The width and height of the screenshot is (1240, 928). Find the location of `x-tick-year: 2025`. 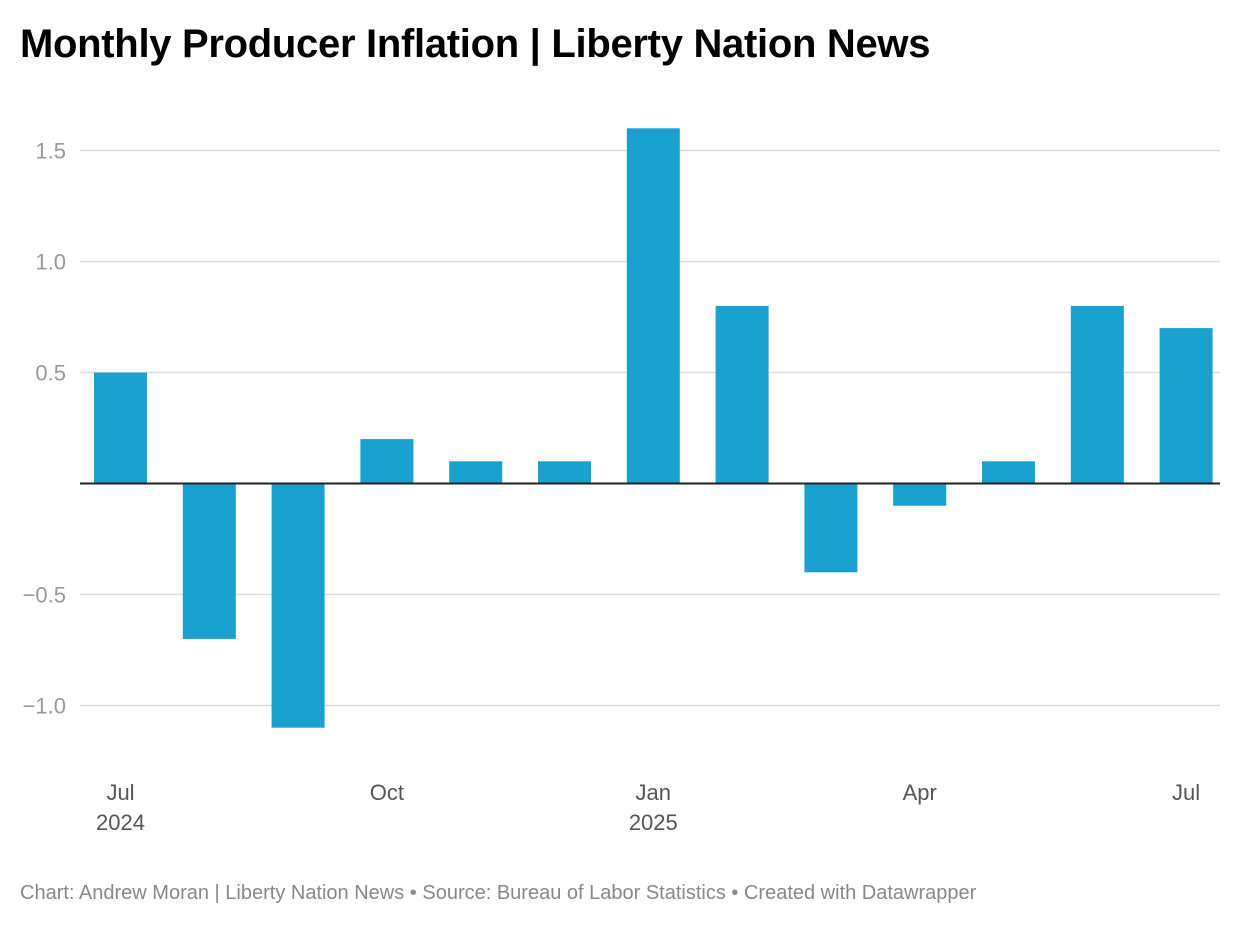

x-tick-year: 2025 is located at coordinates (653, 822).